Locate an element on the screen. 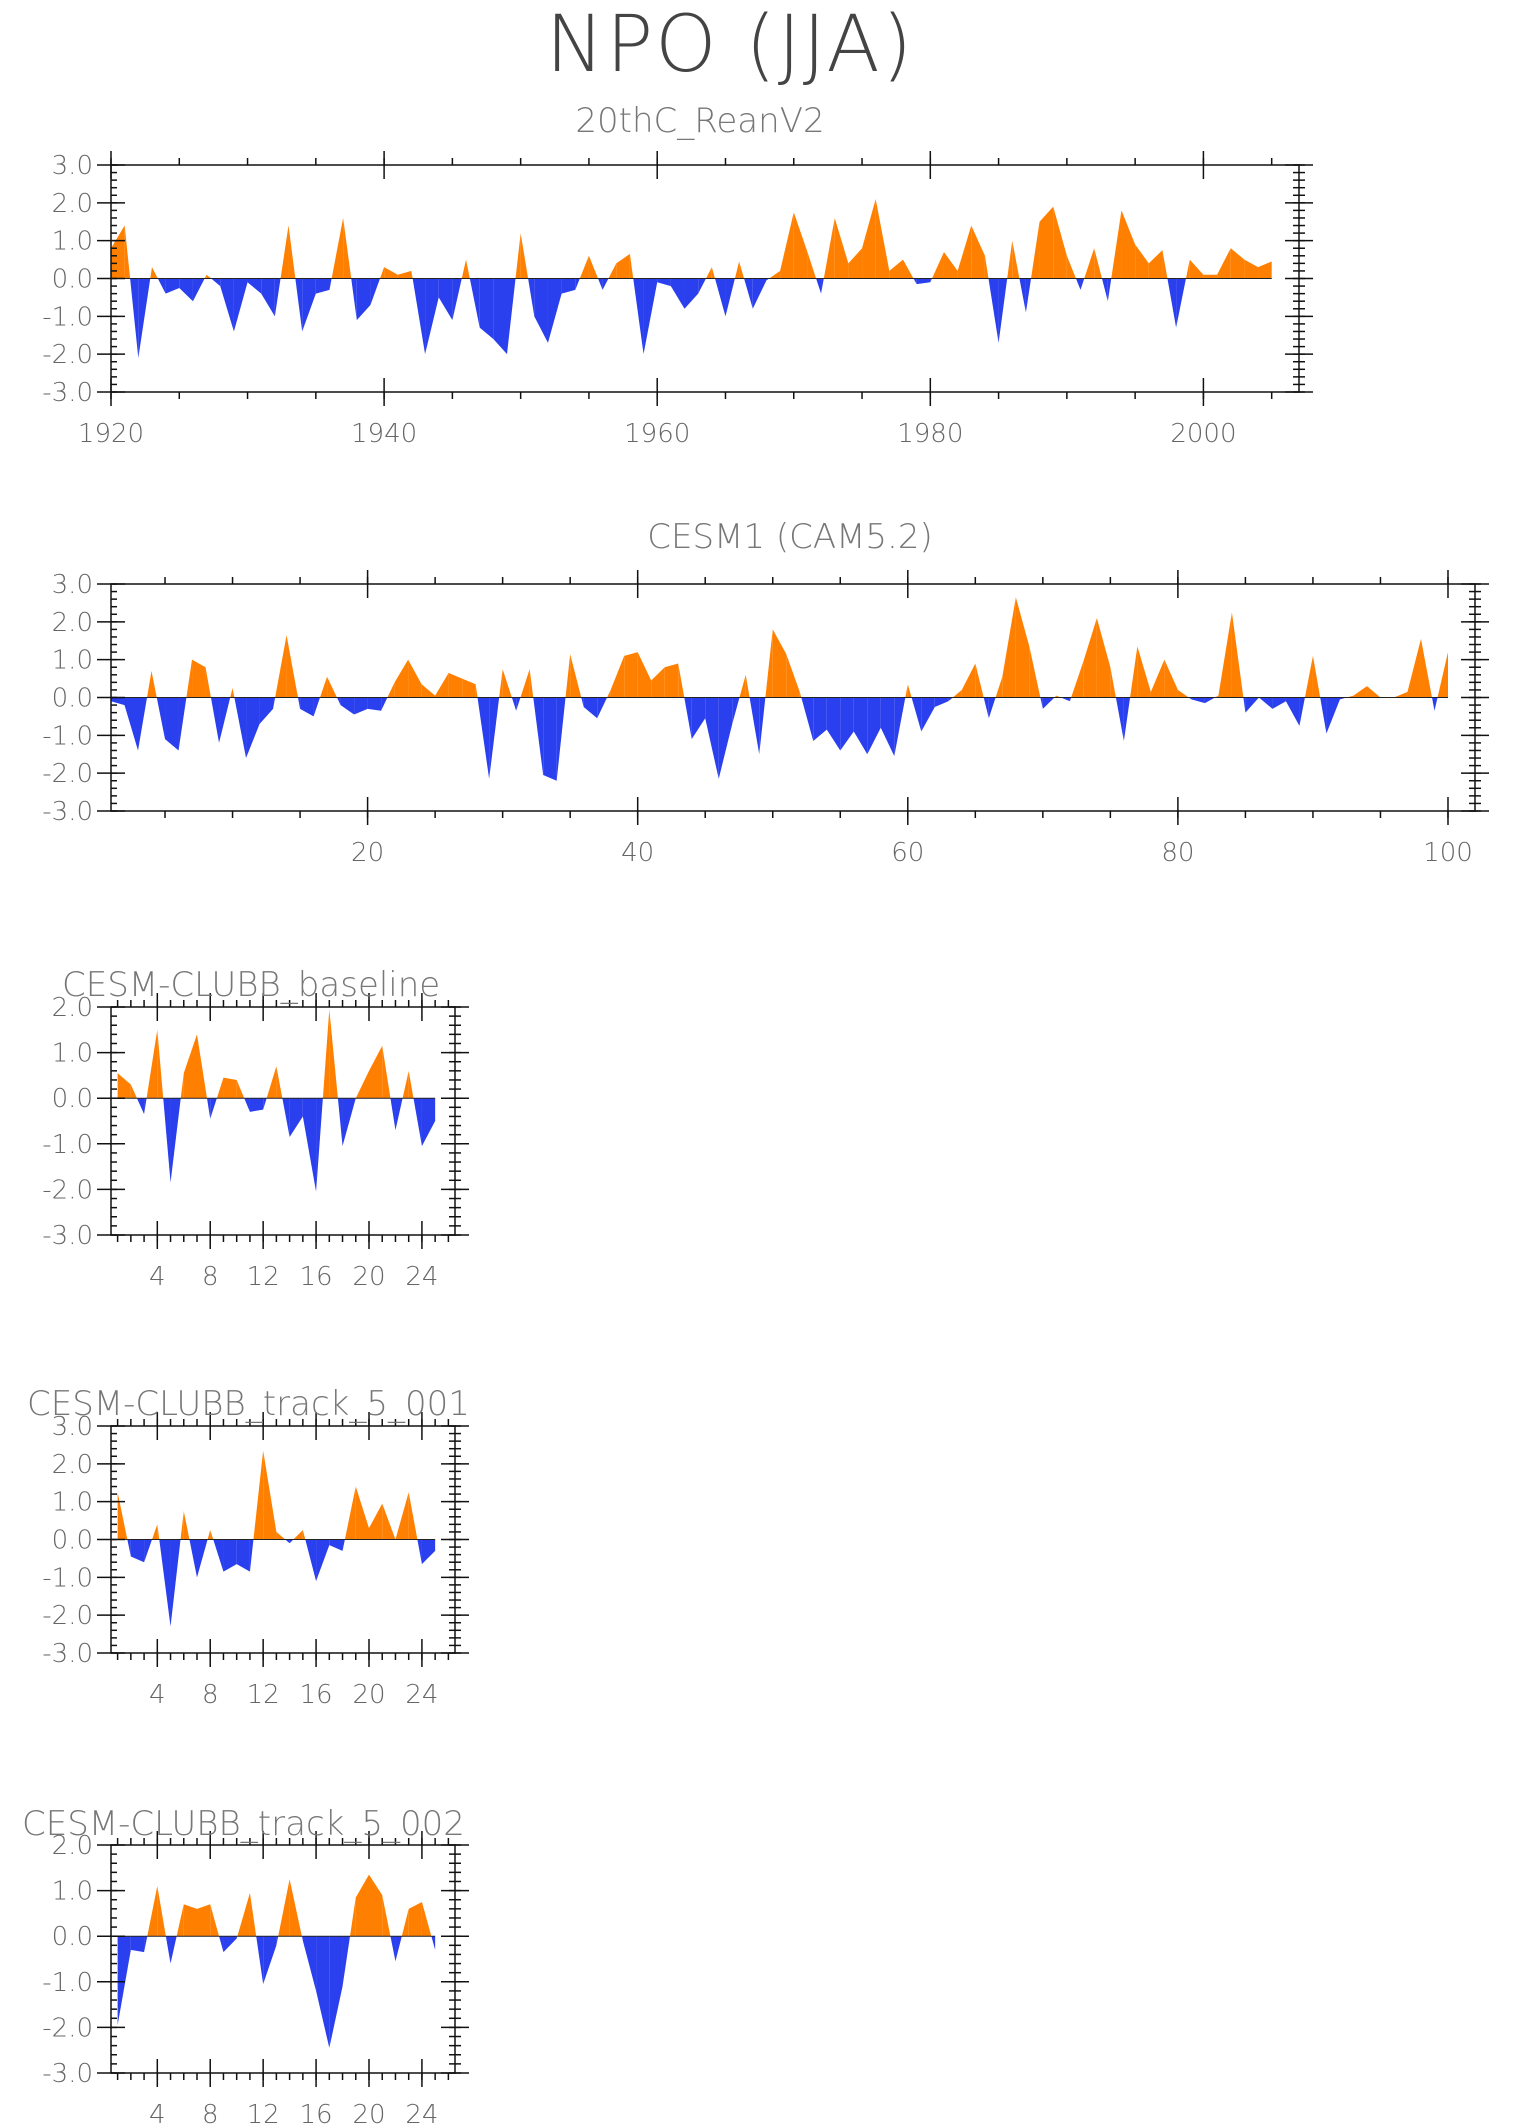 The width and height of the screenshot is (1519, 2125). area-segment-32-b is located at coordinates (538, 736).